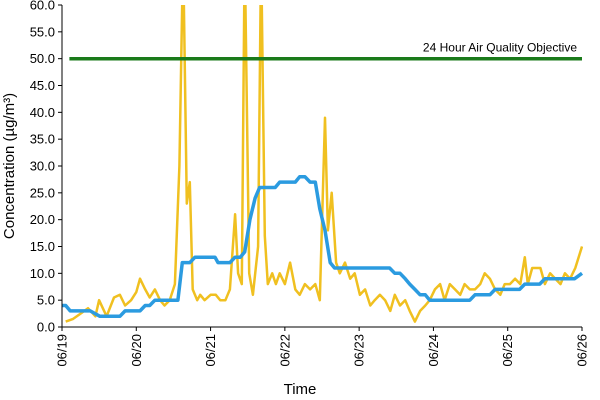 The image size is (600, 400). I want to click on y-tick-label: 40.0, so click(42, 112).